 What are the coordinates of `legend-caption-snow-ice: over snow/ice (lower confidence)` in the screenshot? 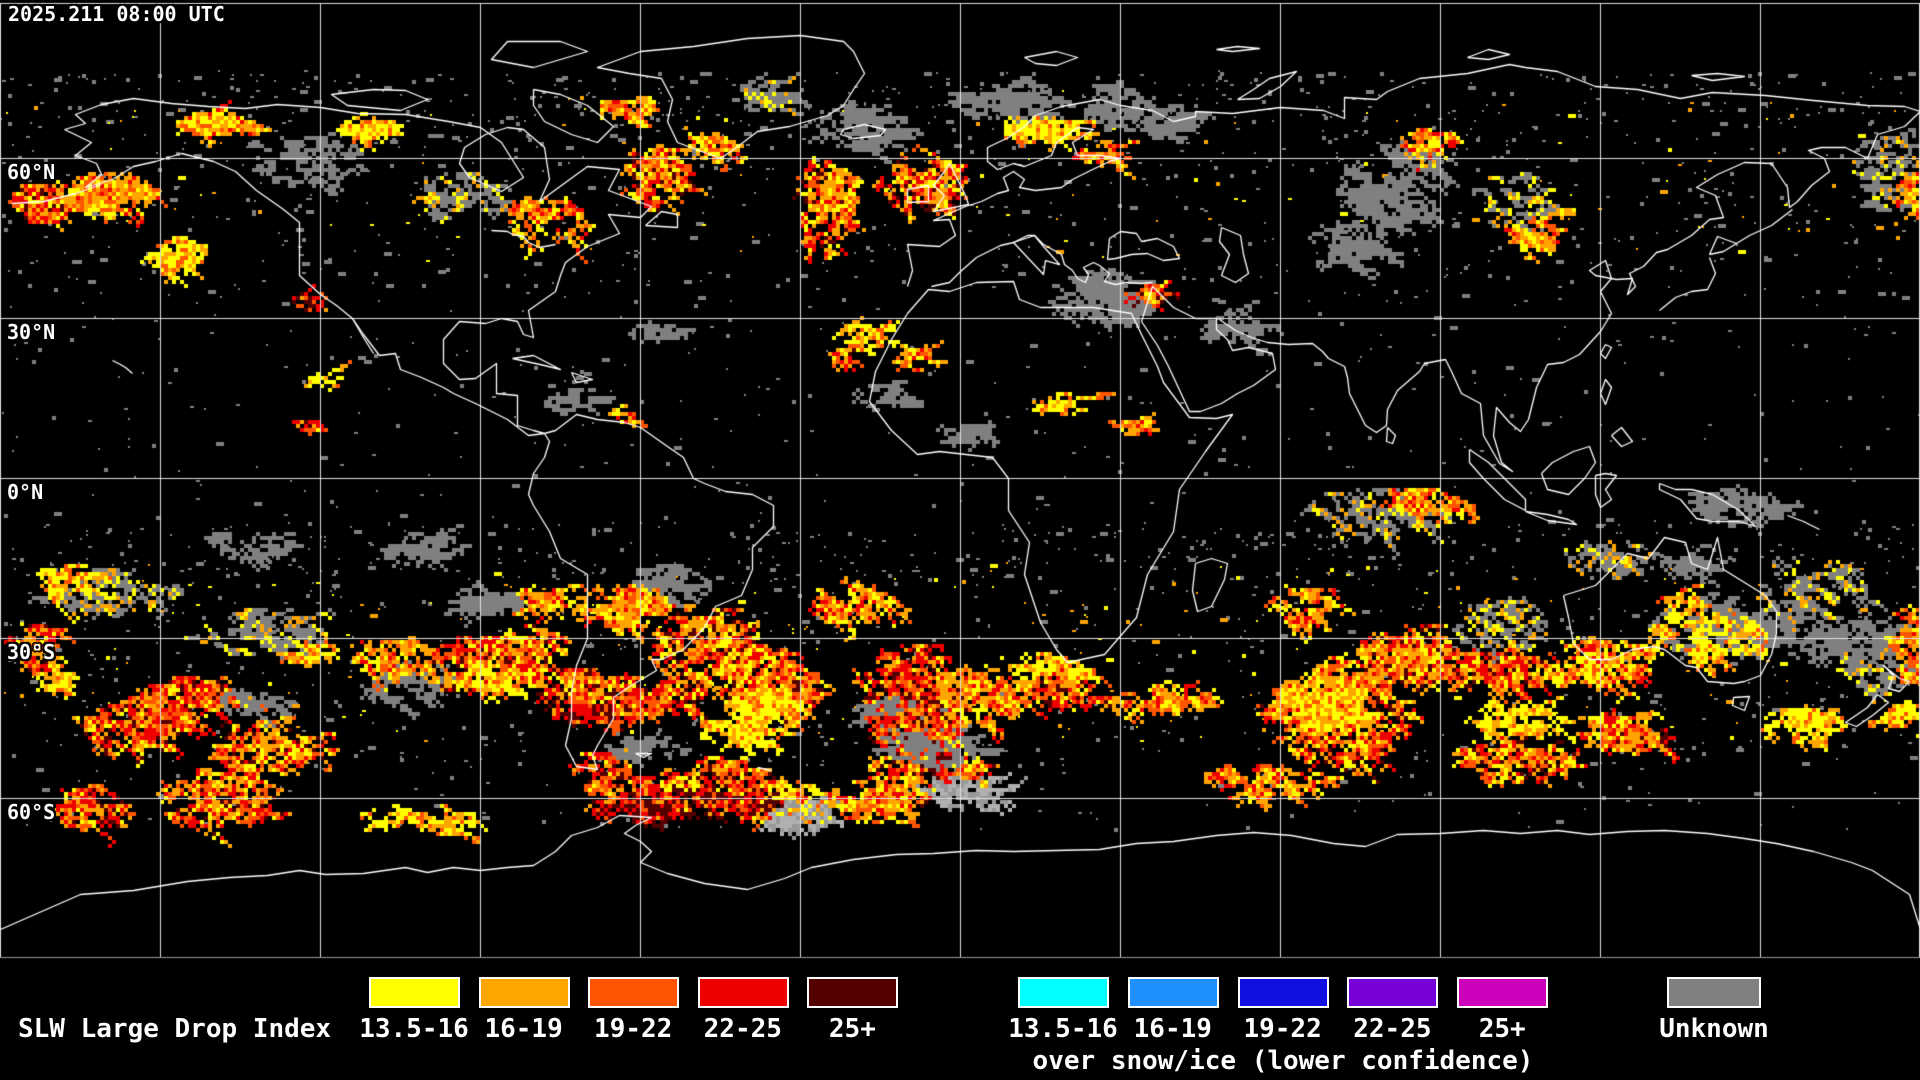 It's located at (1283, 1061).